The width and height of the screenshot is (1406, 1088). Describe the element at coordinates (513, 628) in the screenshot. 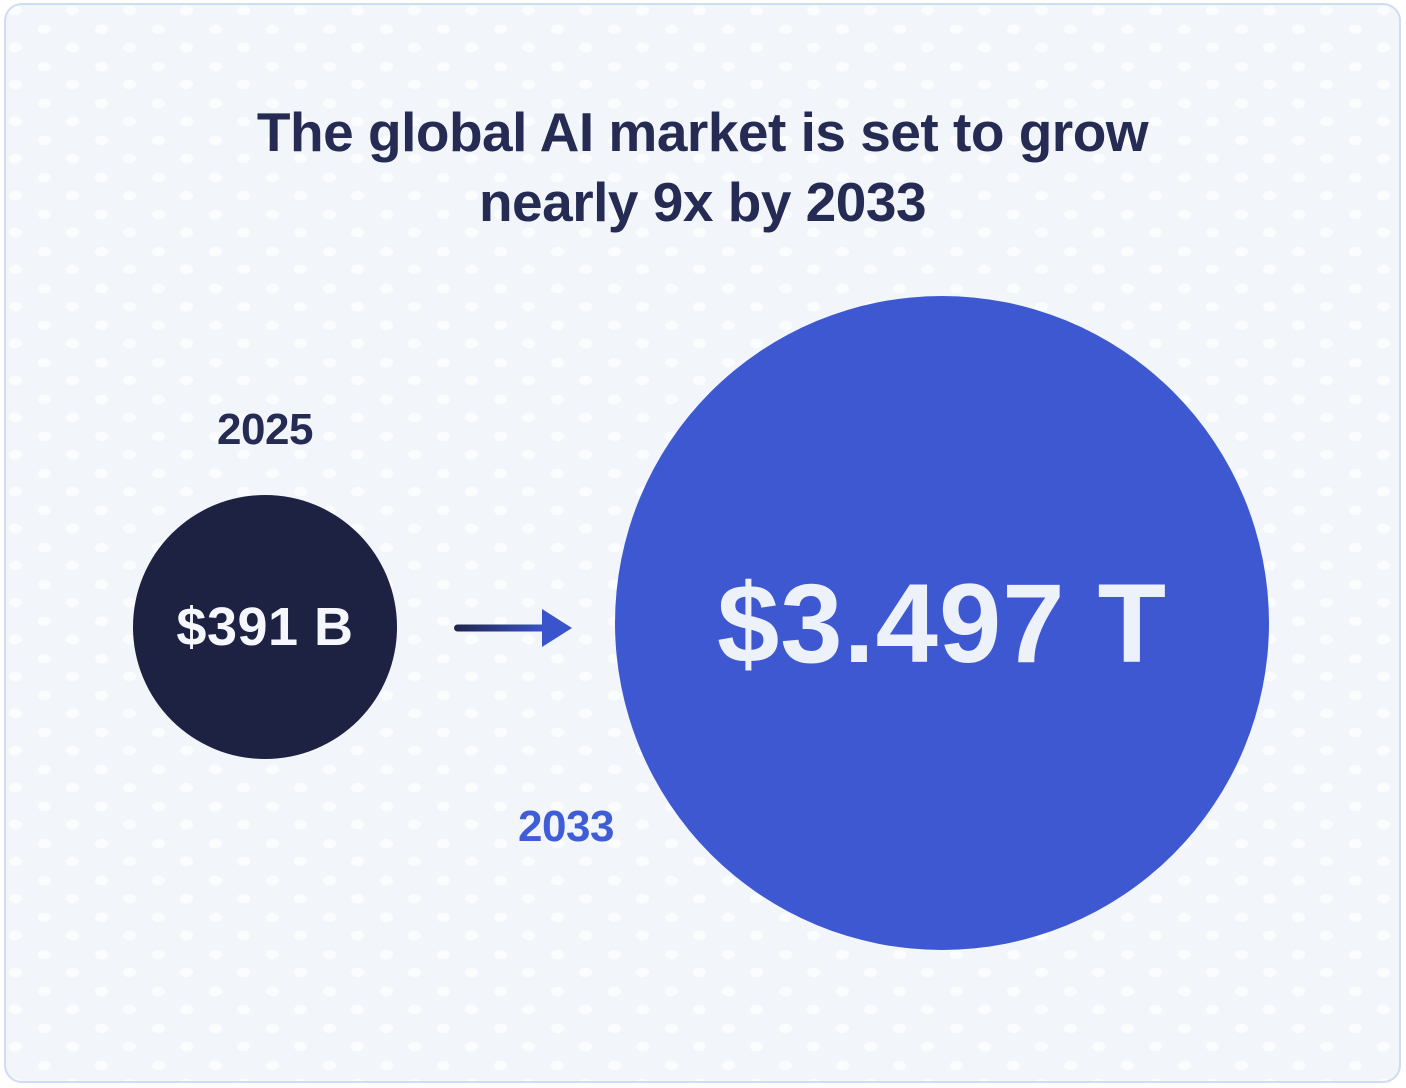

I see `growth-arrow-icon` at that location.